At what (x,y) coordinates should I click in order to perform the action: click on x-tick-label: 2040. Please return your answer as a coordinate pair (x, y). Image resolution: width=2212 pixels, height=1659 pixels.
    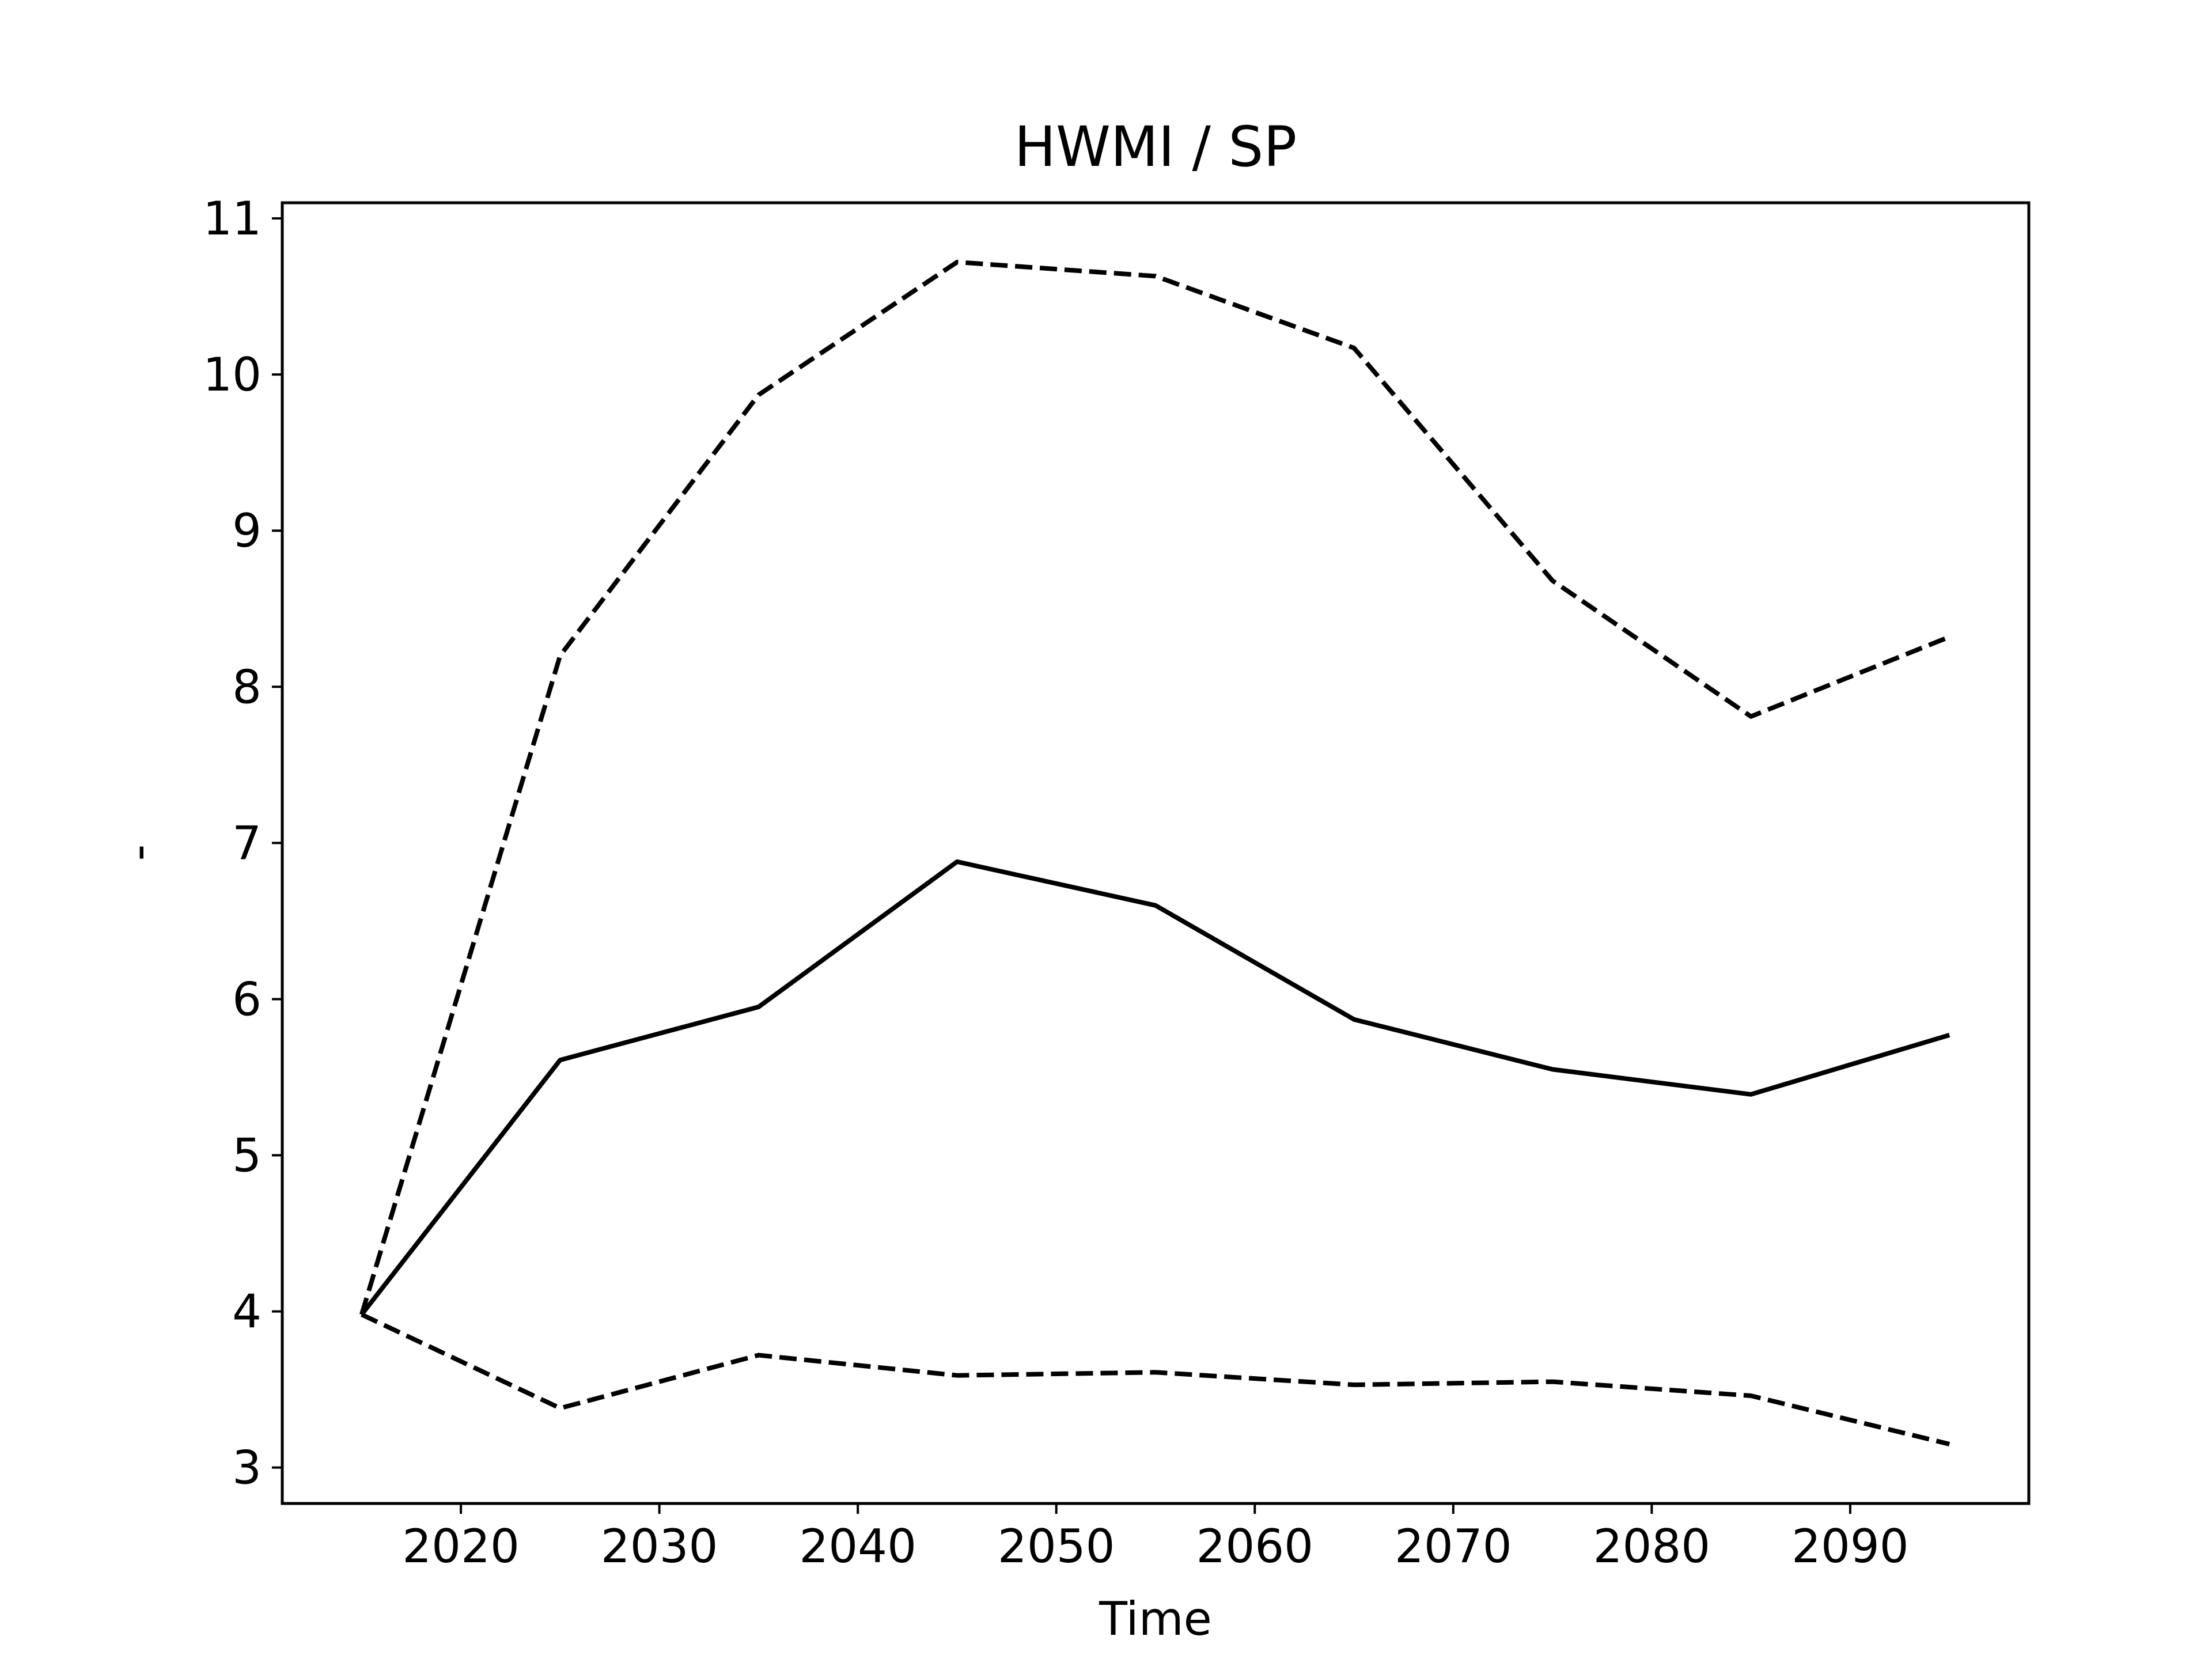
    Looking at the image, I should click on (857, 1546).